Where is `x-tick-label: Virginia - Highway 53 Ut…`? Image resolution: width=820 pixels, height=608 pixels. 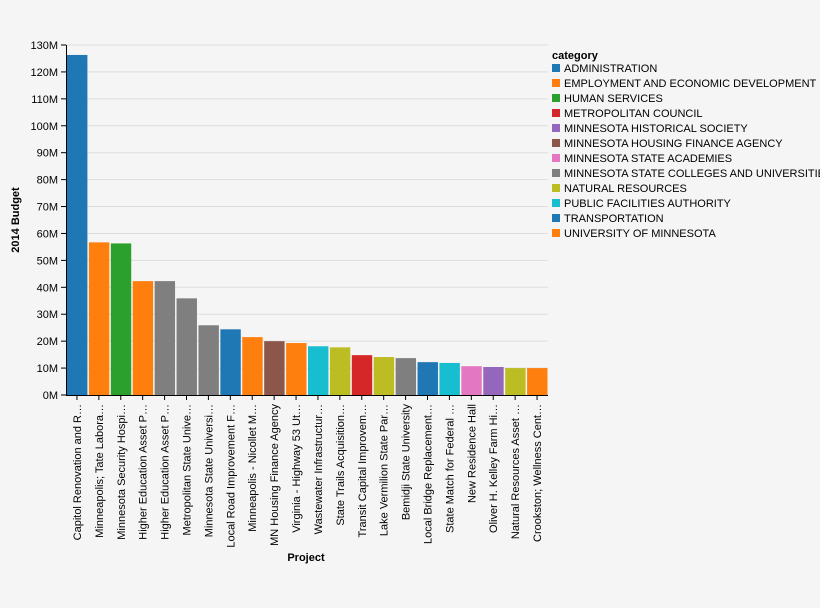
x-tick-label: Virginia - Highway 53 Ut… is located at coordinates (297, 468).